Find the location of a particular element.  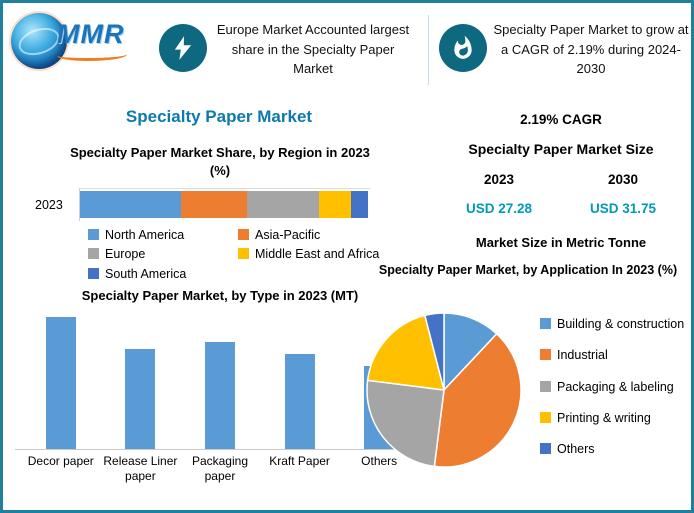

legend-label-building-construction: Building & construction is located at coordinates (621, 324).